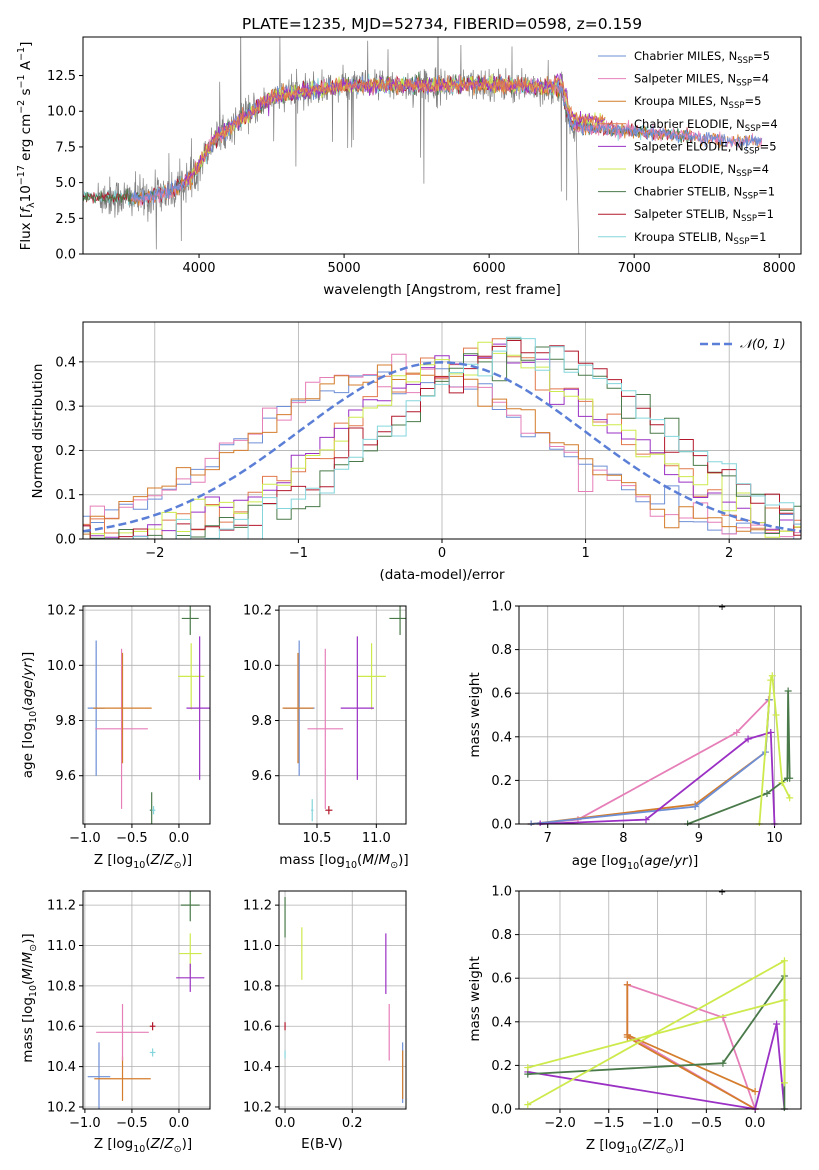 The width and height of the screenshot is (819, 1170). I want to click on massweight-vs-metallicity-ytick-label-1: 0.2, so click(501, 1066).